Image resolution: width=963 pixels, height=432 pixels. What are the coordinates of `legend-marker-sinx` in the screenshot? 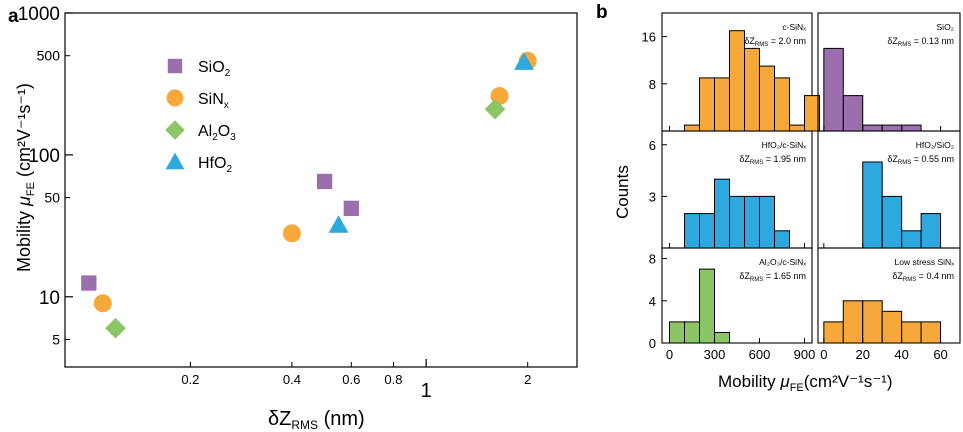 It's located at (175, 98).